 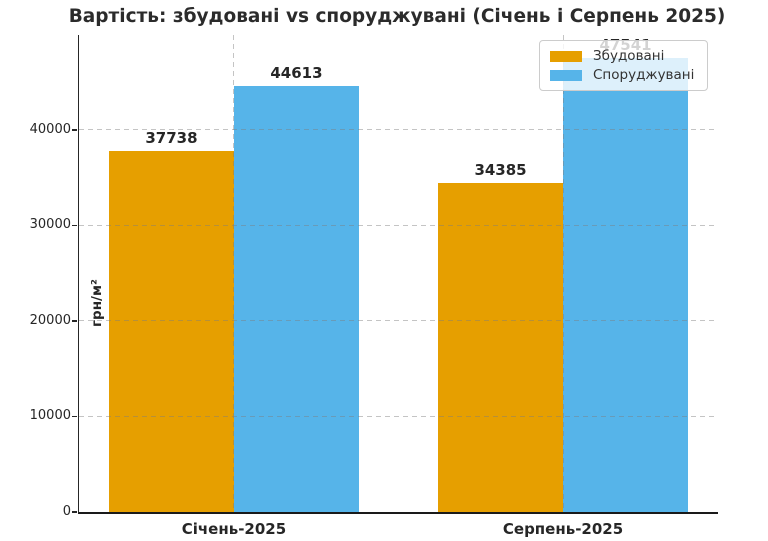 I want to click on y-tick-label: 20000, so click(x=50, y=320).